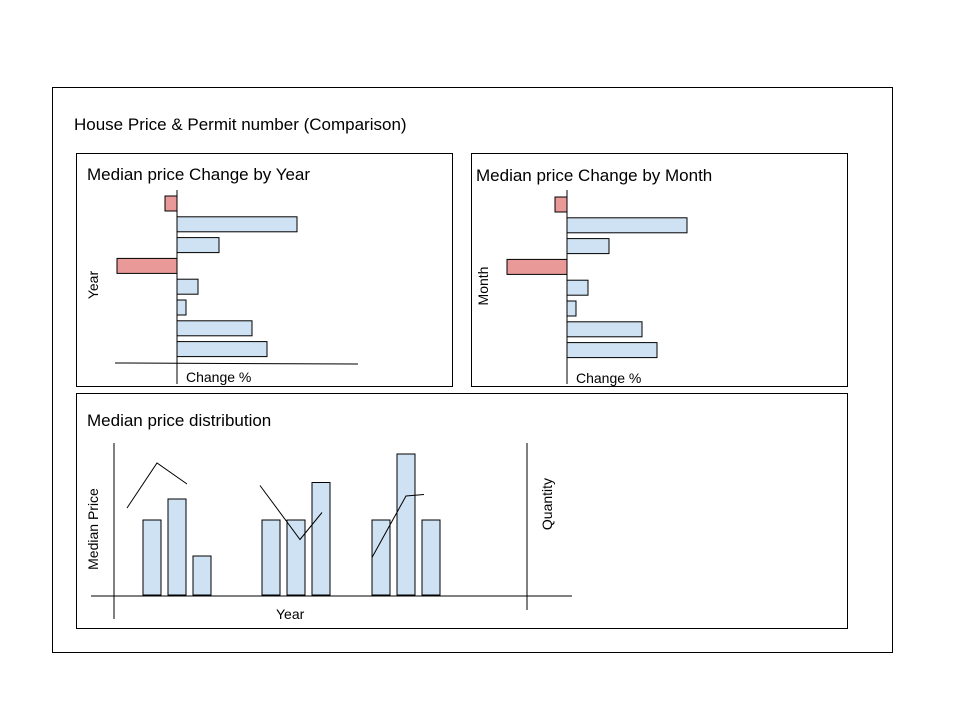 Image resolution: width=960 pixels, height=720 pixels. What do you see at coordinates (93, 285) in the screenshot?
I see `y-axis-label: Year` at bounding box center [93, 285].